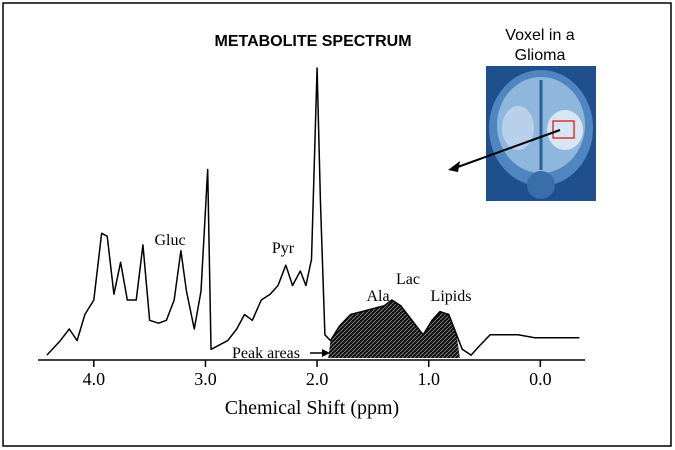 Image resolution: width=675 pixels, height=450 pixels. I want to click on annotation: Peak areas, so click(266, 353).